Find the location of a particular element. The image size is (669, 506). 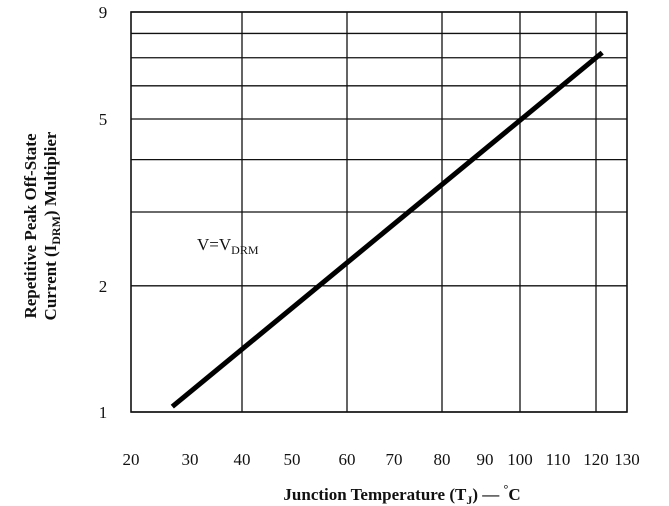

y-tick-label: 2 is located at coordinates (103, 286).